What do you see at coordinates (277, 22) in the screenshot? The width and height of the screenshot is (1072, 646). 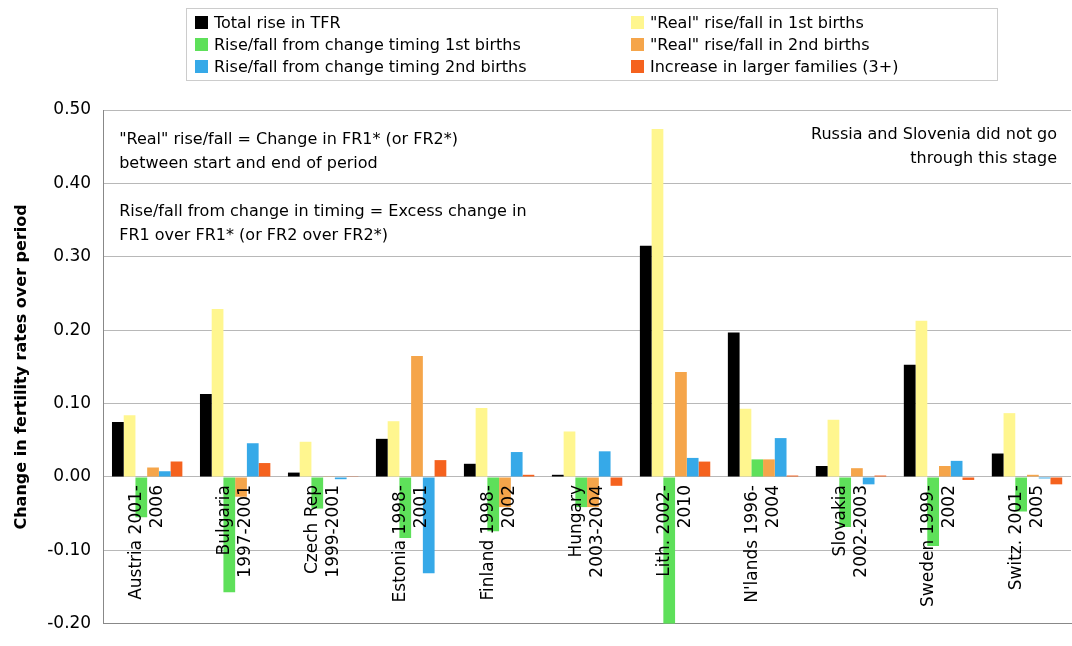 I see `legend-label: Total rise in TFR` at bounding box center [277, 22].